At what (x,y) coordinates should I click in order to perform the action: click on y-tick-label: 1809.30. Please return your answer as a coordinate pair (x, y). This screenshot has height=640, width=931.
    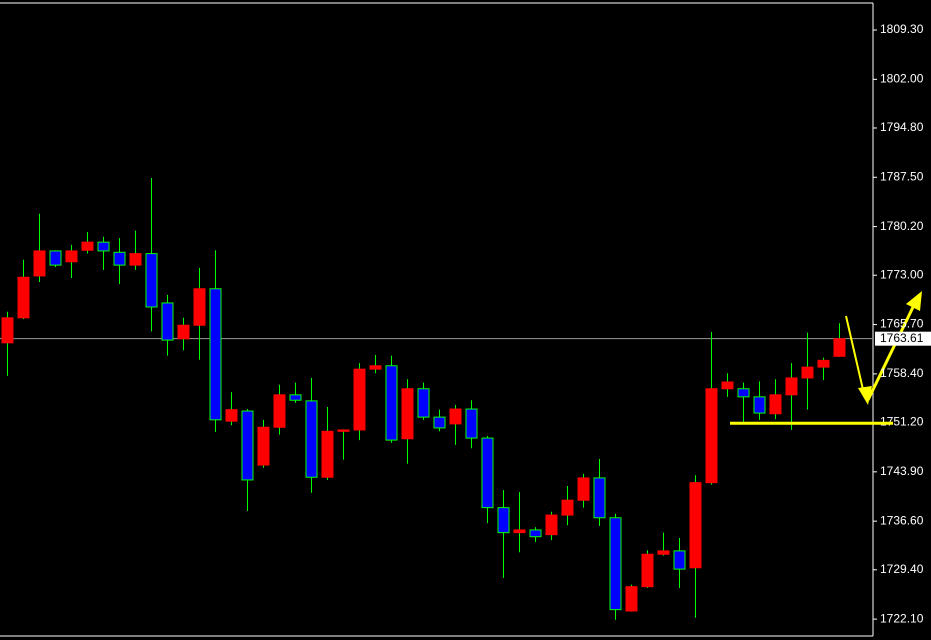
    Looking at the image, I should click on (902, 29).